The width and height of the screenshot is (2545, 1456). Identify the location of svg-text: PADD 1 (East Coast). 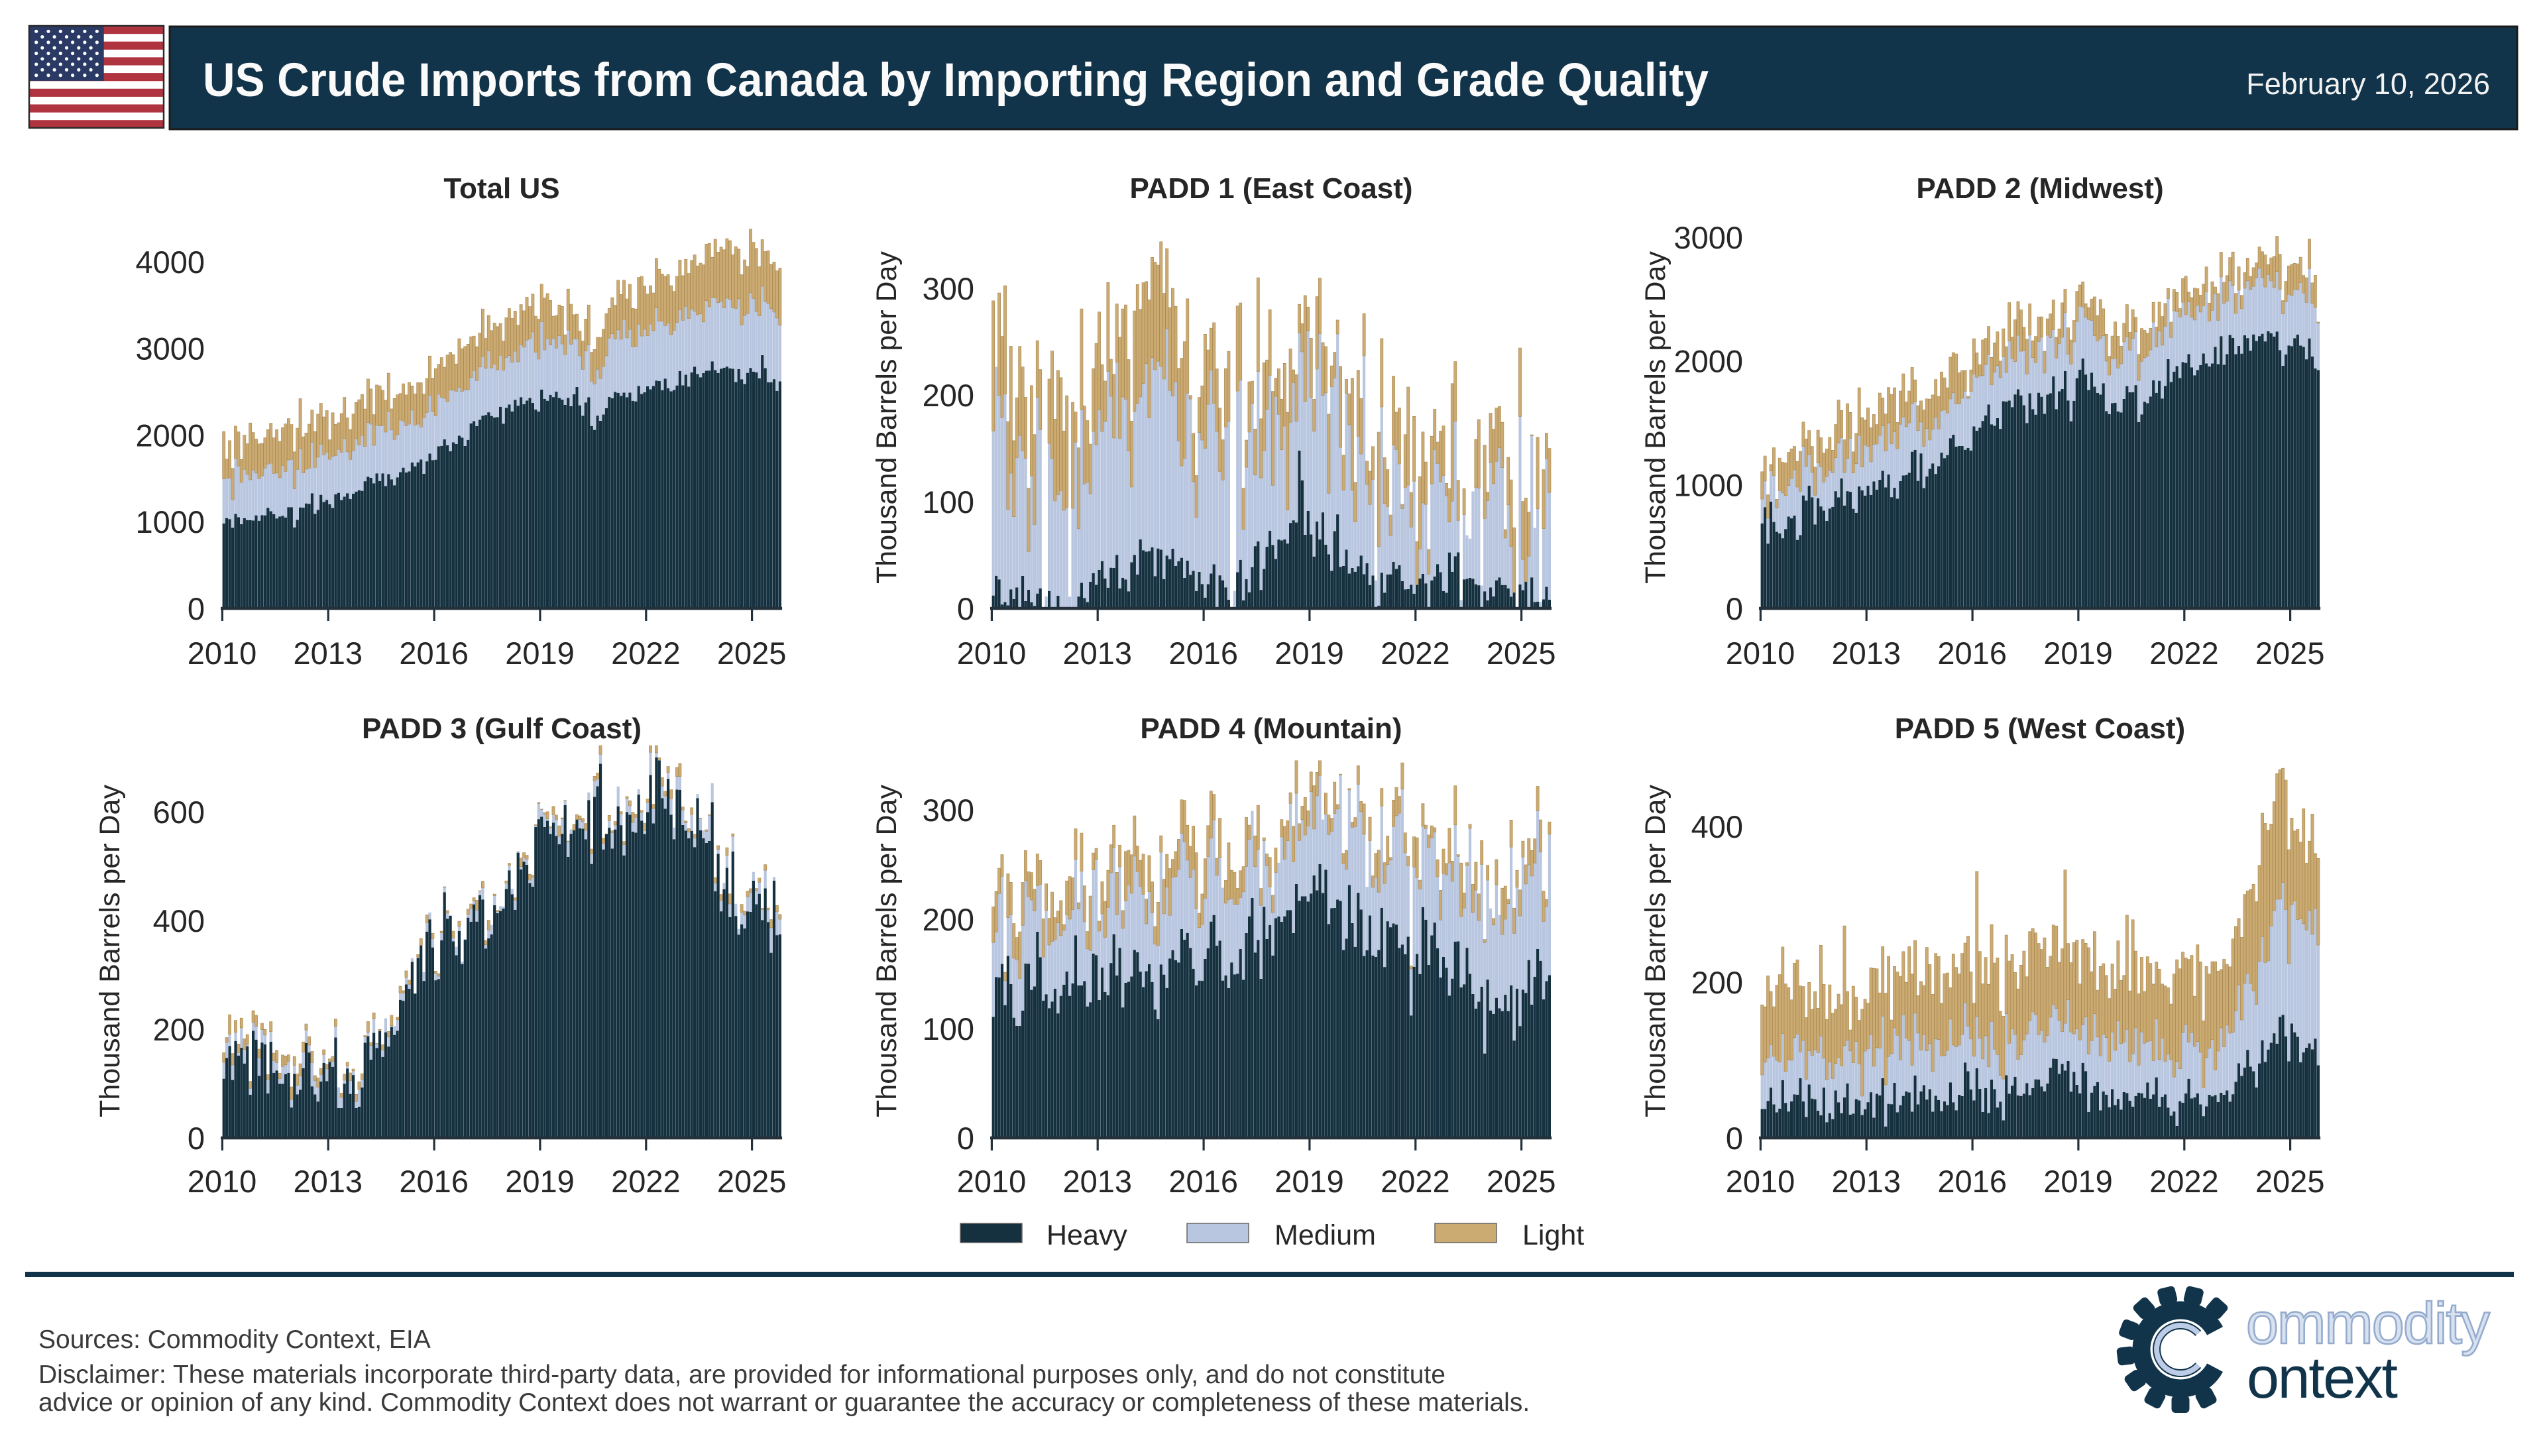
(1270, 189).